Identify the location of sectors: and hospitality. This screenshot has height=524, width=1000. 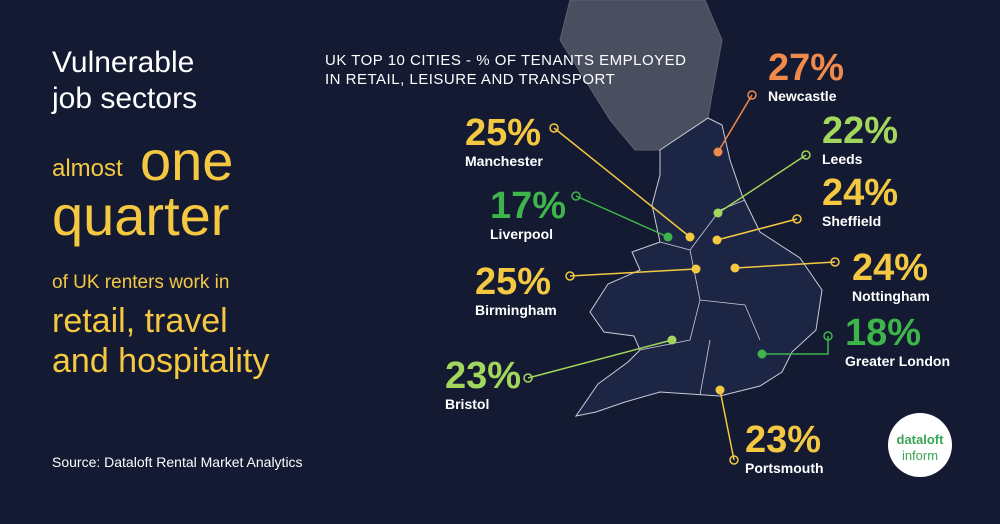
(160, 361).